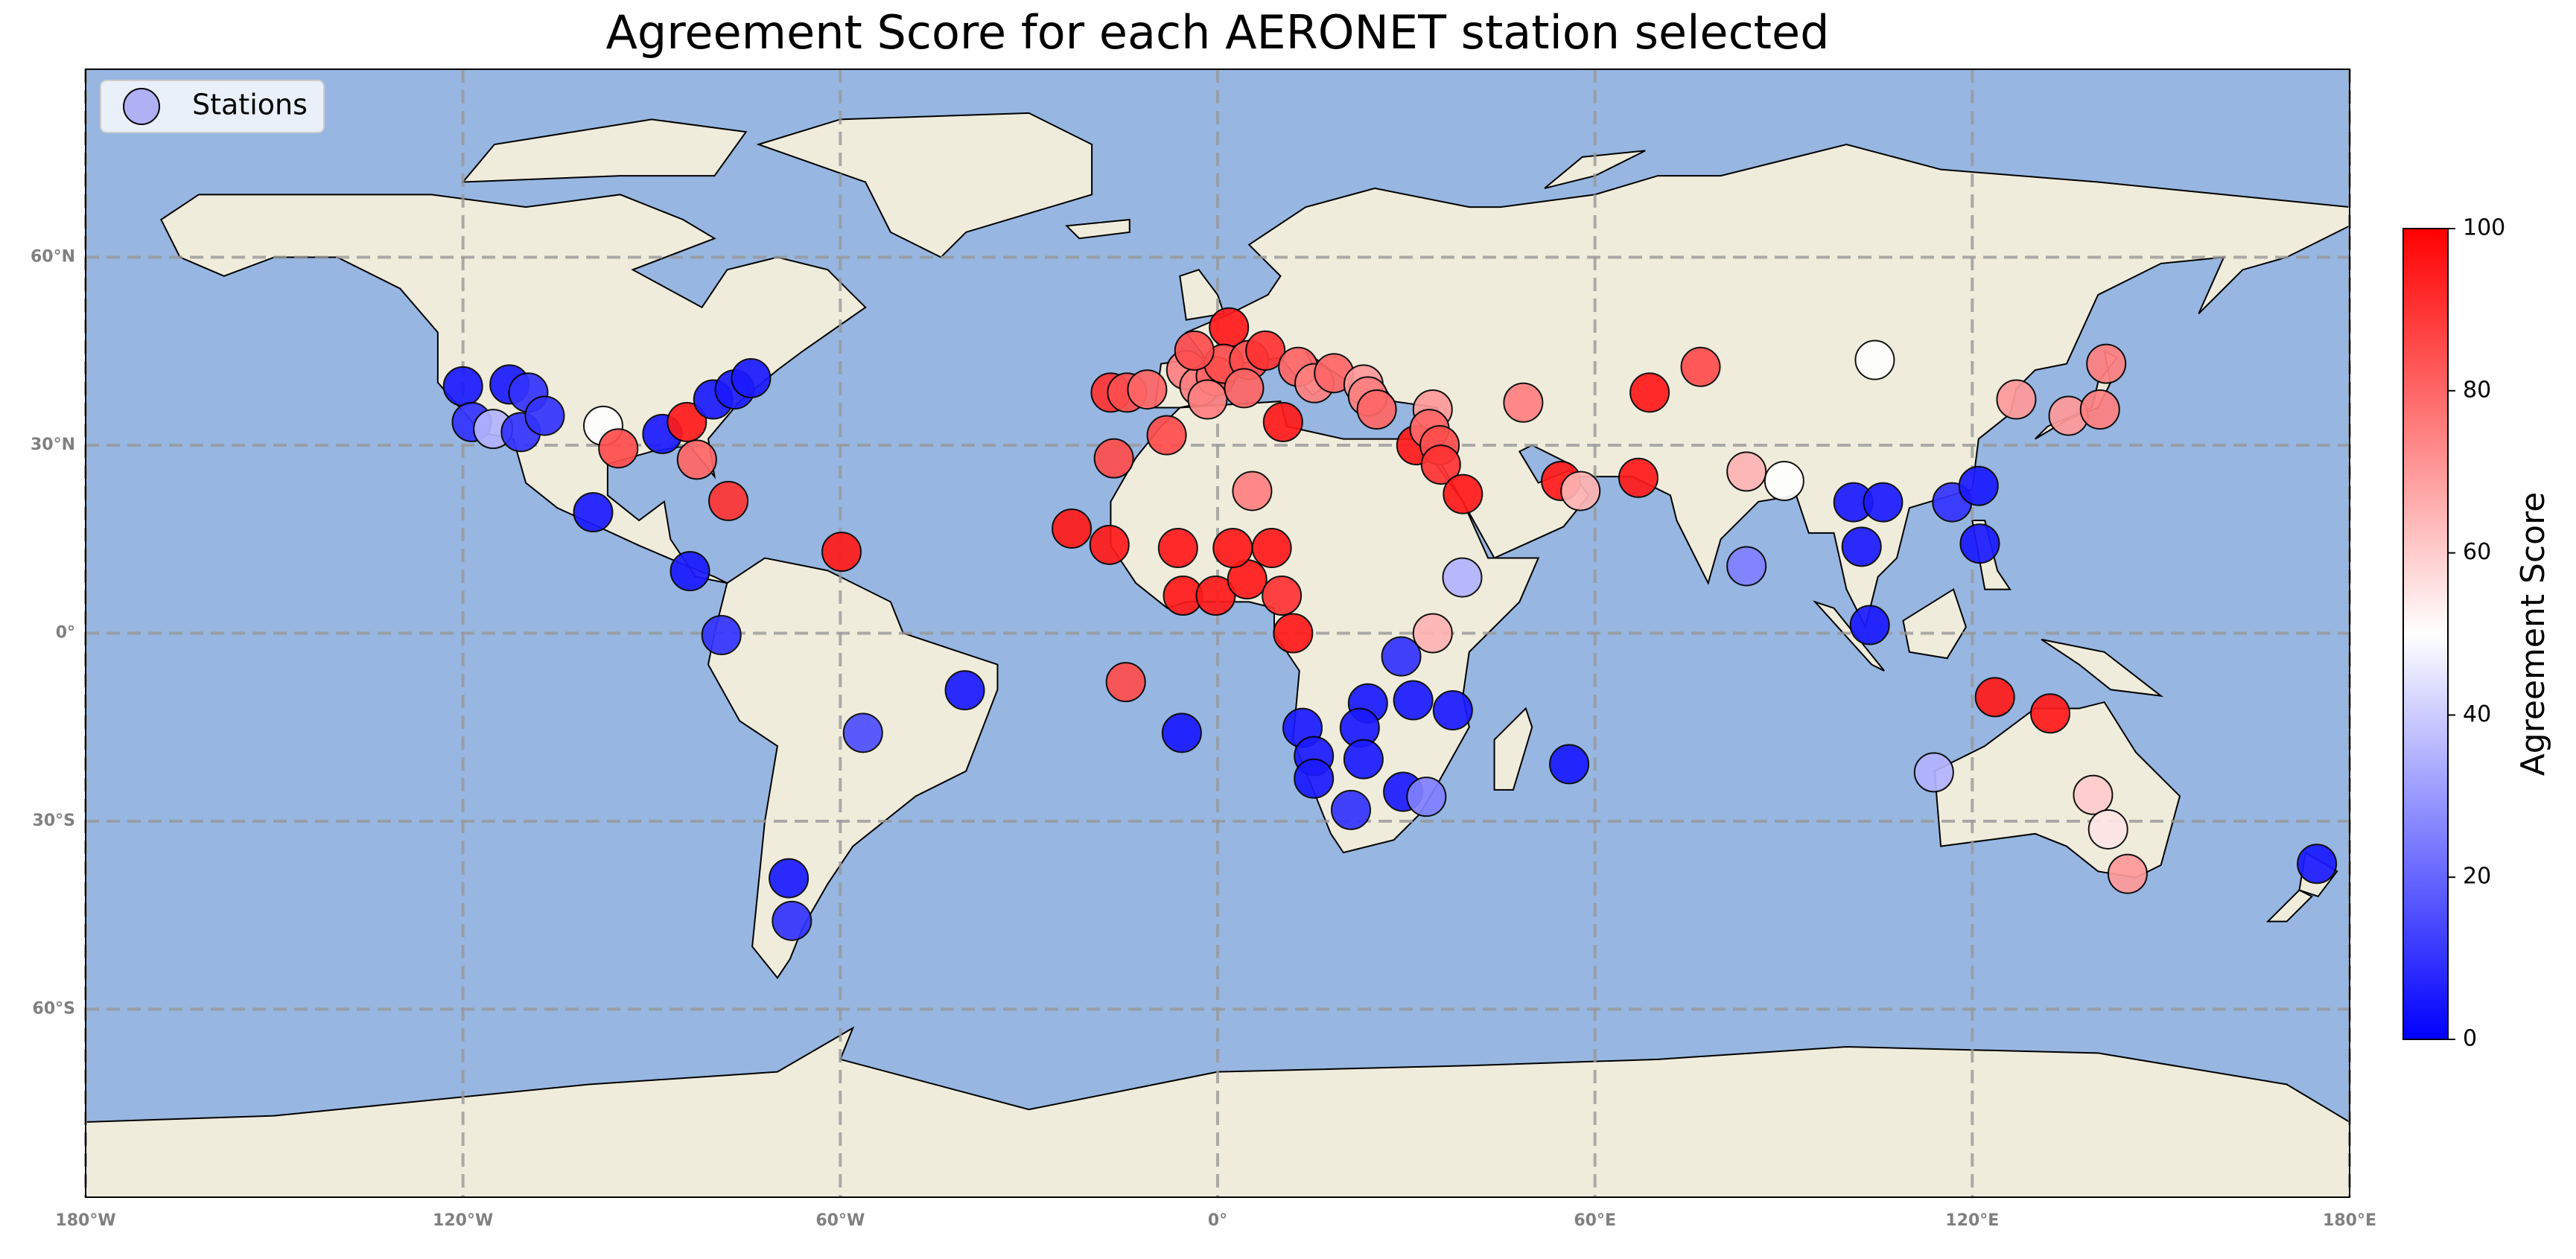  What do you see at coordinates (1595, 1220) in the screenshot?
I see `x-tick-label: 60°E` at bounding box center [1595, 1220].